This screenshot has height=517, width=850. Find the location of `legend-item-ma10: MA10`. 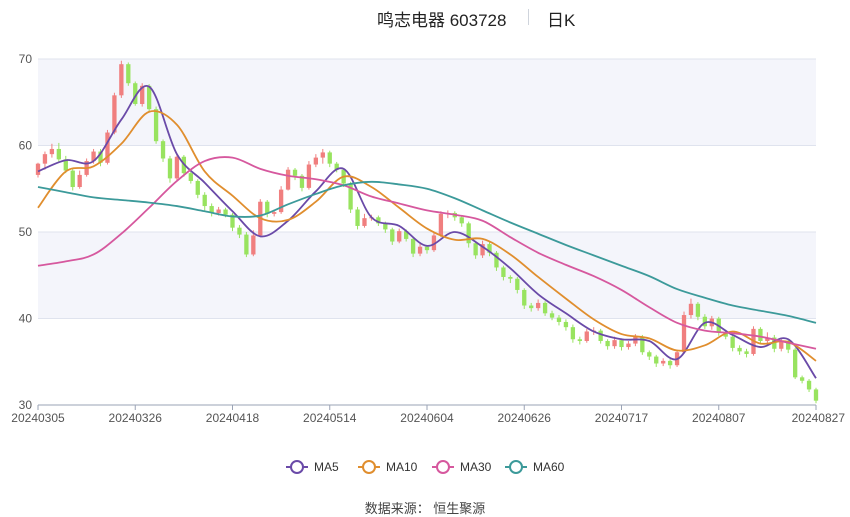

legend-item-ma10: MA10 is located at coordinates (388, 467).